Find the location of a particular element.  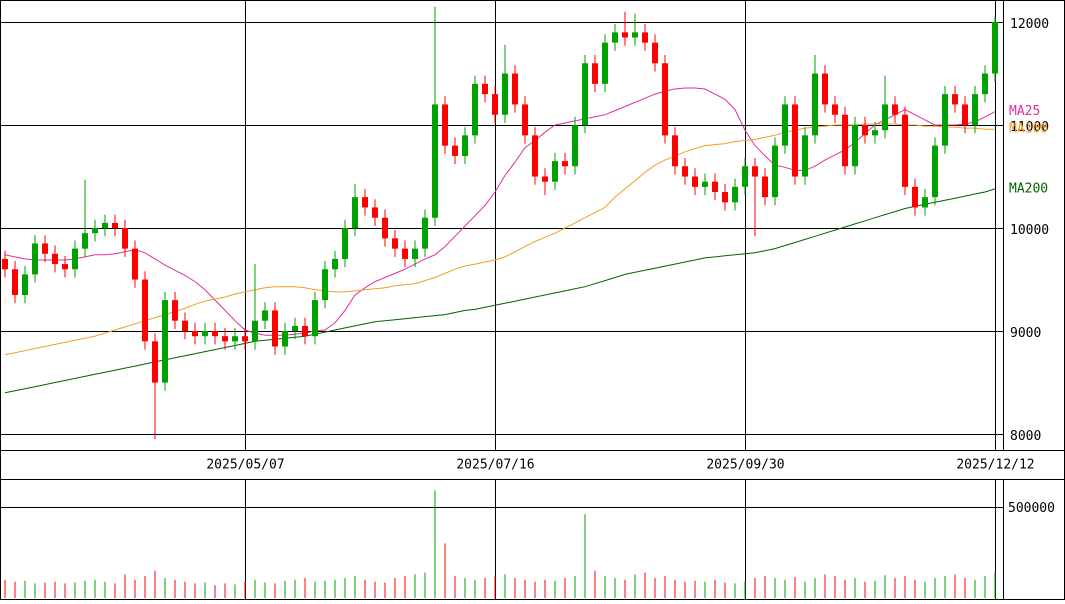

legend-label: MA200 is located at coordinates (1028, 188).